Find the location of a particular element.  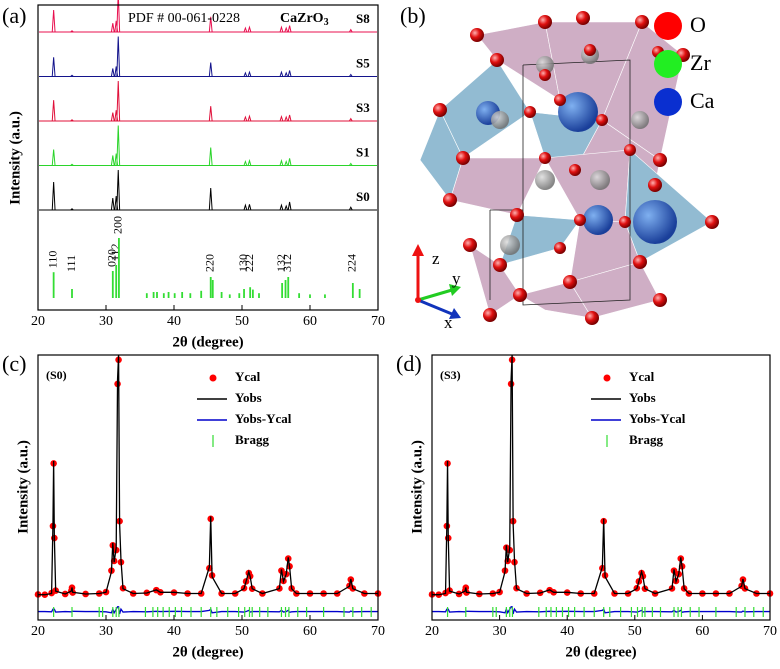

legend-label: Zr is located at coordinates (700, 62).